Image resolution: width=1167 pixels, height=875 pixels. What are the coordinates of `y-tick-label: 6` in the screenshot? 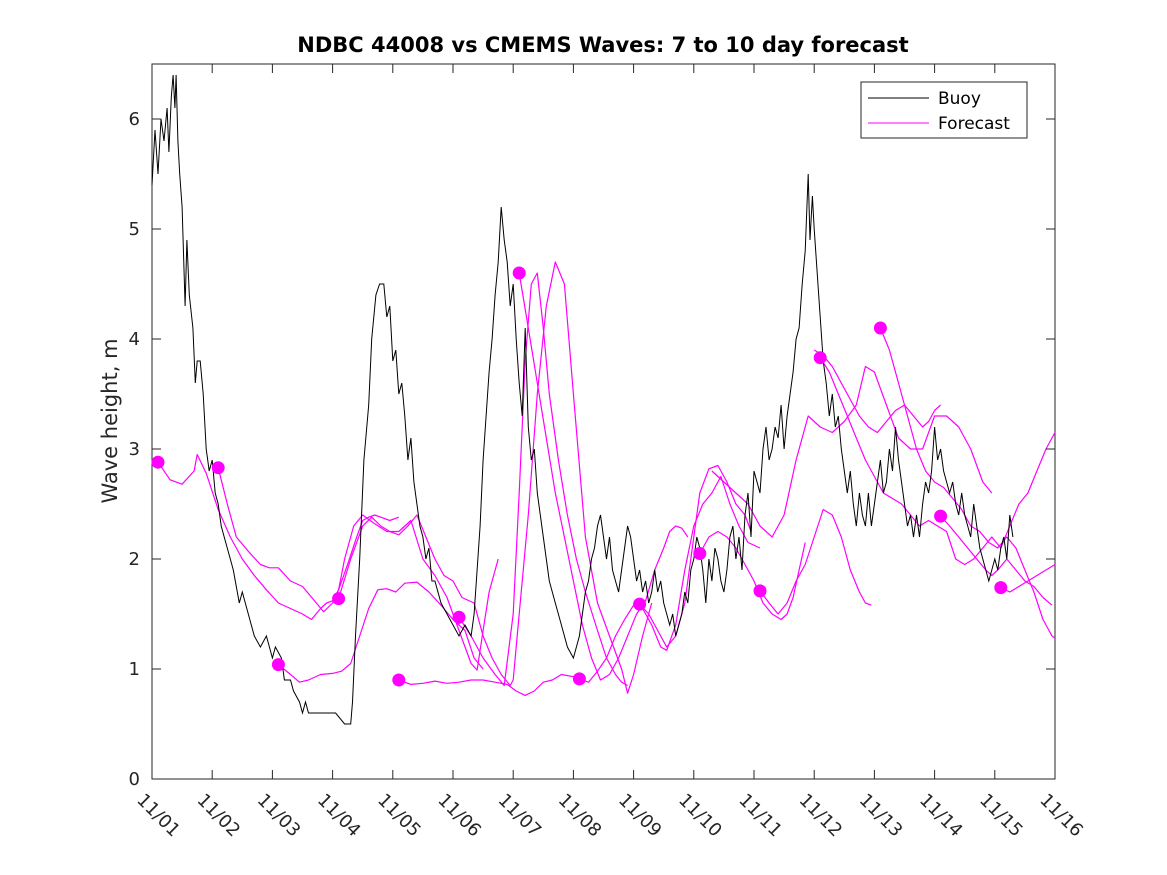 It's located at (134, 119).